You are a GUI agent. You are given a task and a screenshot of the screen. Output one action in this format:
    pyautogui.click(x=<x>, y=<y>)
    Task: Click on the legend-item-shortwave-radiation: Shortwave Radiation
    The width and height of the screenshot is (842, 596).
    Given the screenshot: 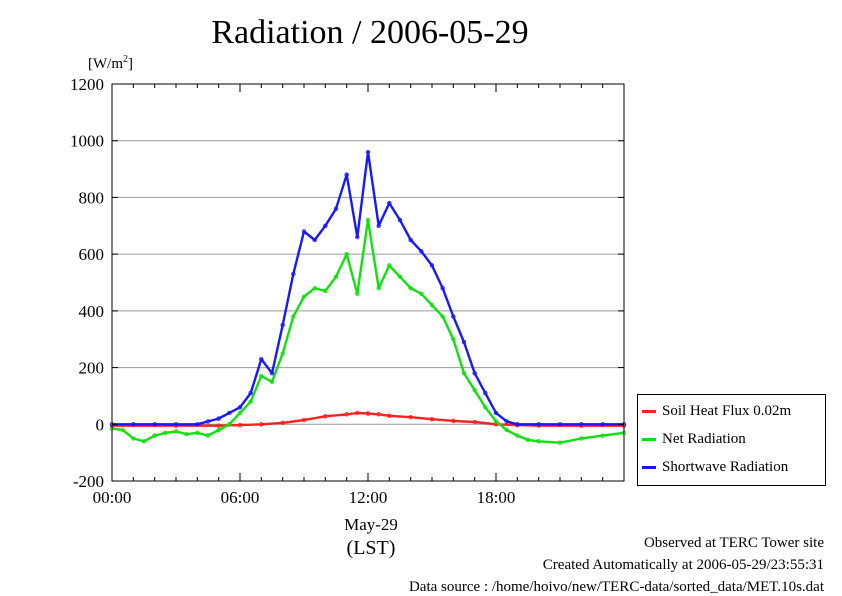 What is the action you would take?
    pyautogui.click(x=715, y=467)
    